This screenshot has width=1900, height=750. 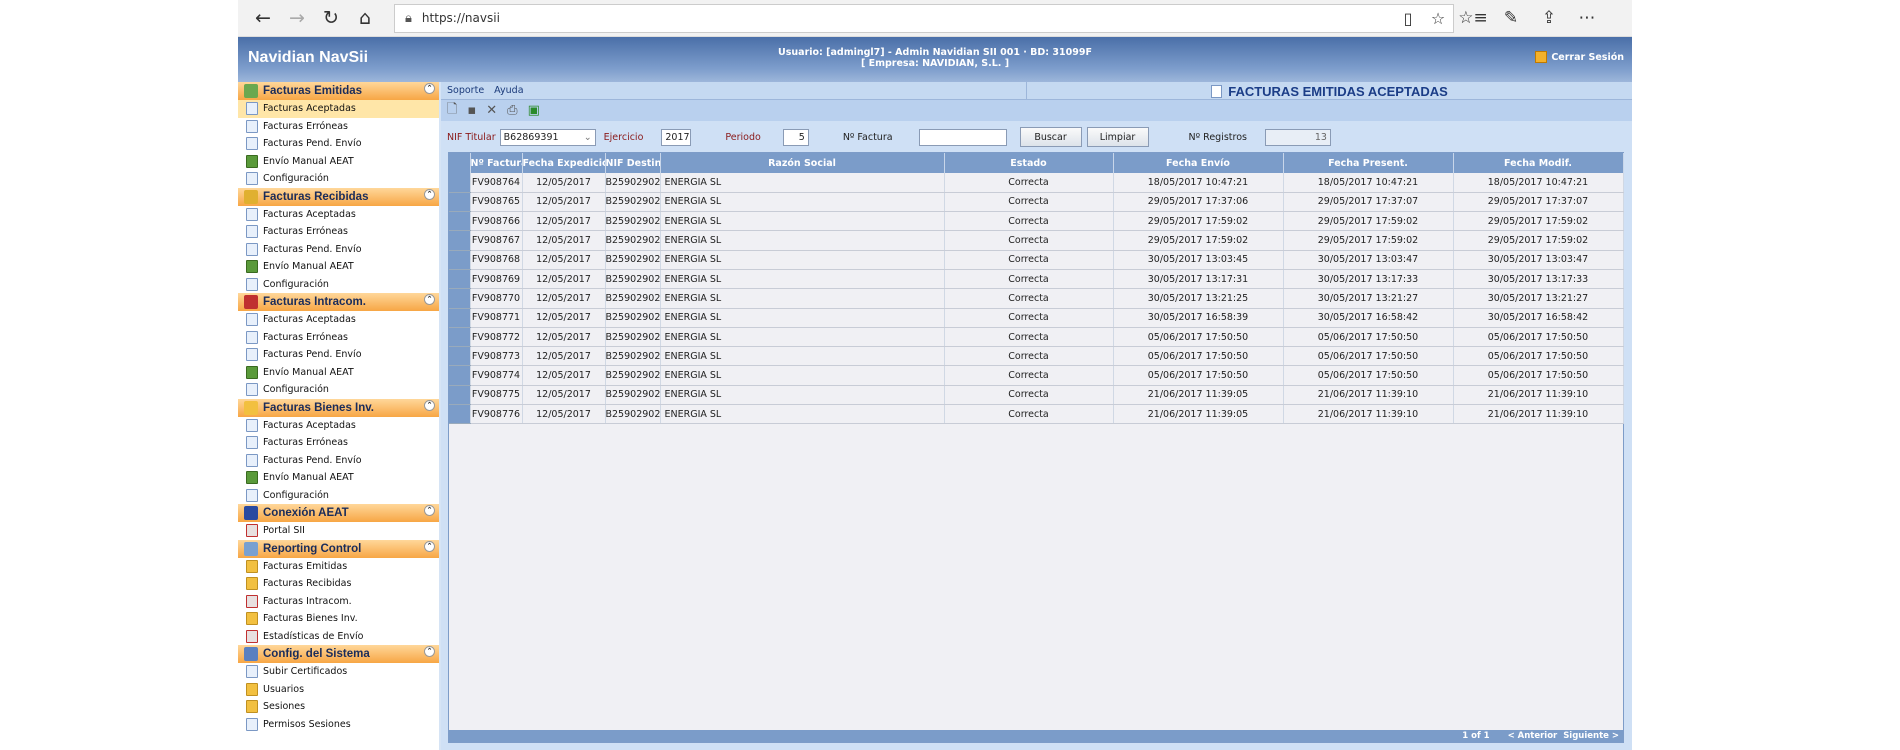 What do you see at coordinates (1473, 18) in the screenshot?
I see `favorites-list-icon: ☆≡` at bounding box center [1473, 18].